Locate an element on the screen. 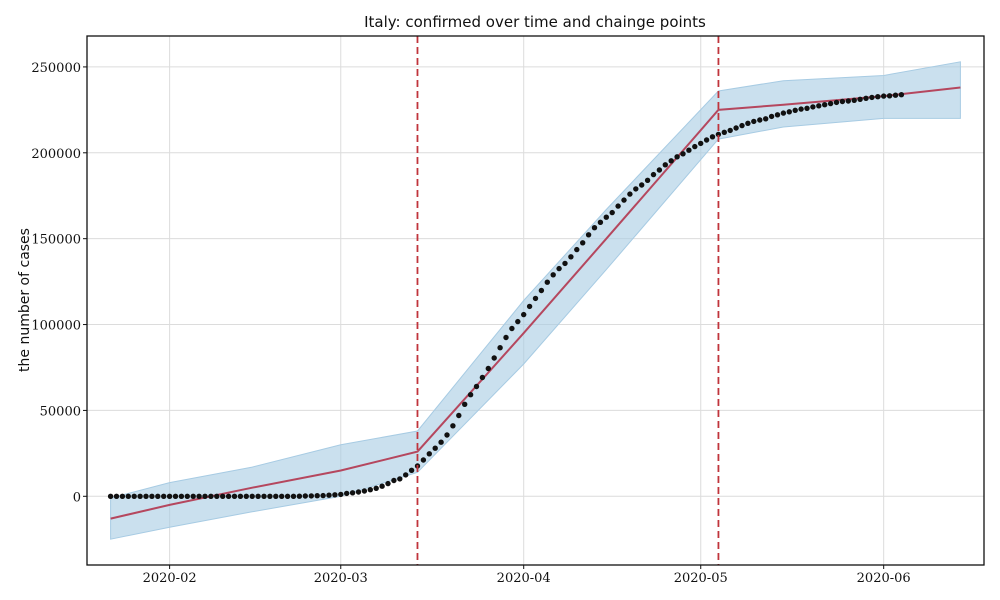 This screenshot has height=600, width=1000. y-ticks: 0 50000 100000 150000 200000 250000 is located at coordinates (59, 283).